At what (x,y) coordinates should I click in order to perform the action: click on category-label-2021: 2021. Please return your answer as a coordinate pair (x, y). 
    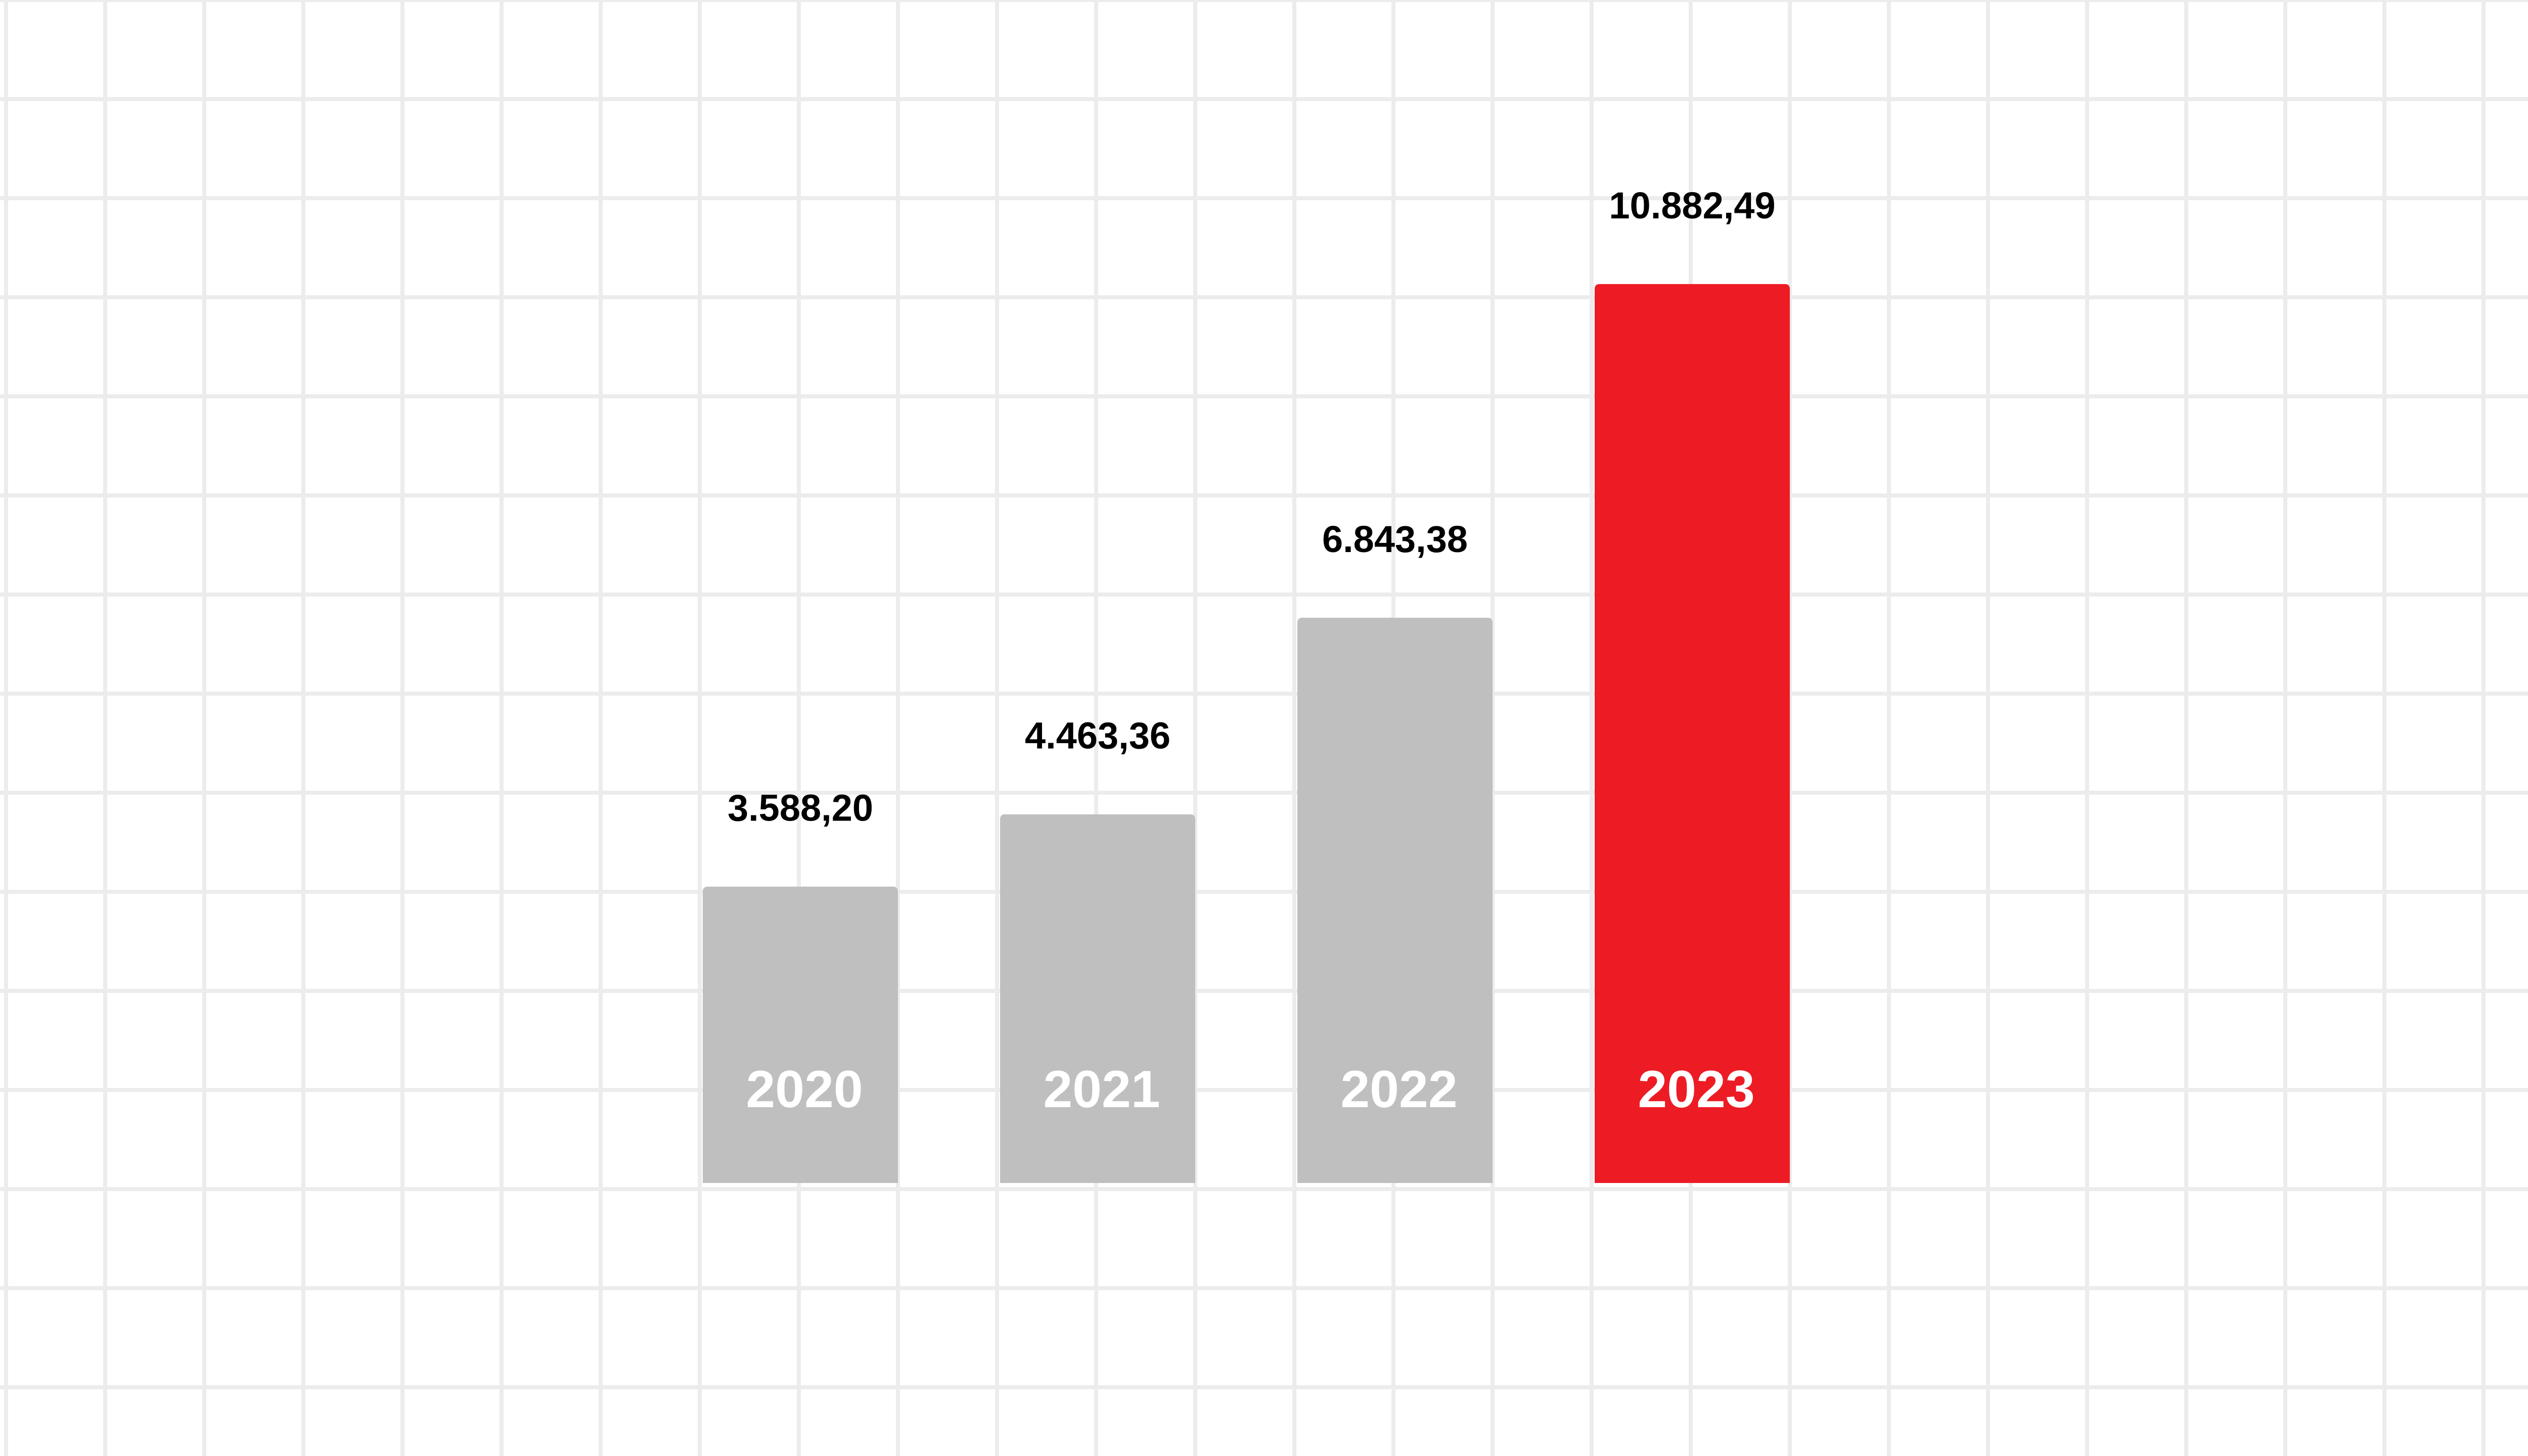
    Looking at the image, I should click on (1102, 1089).